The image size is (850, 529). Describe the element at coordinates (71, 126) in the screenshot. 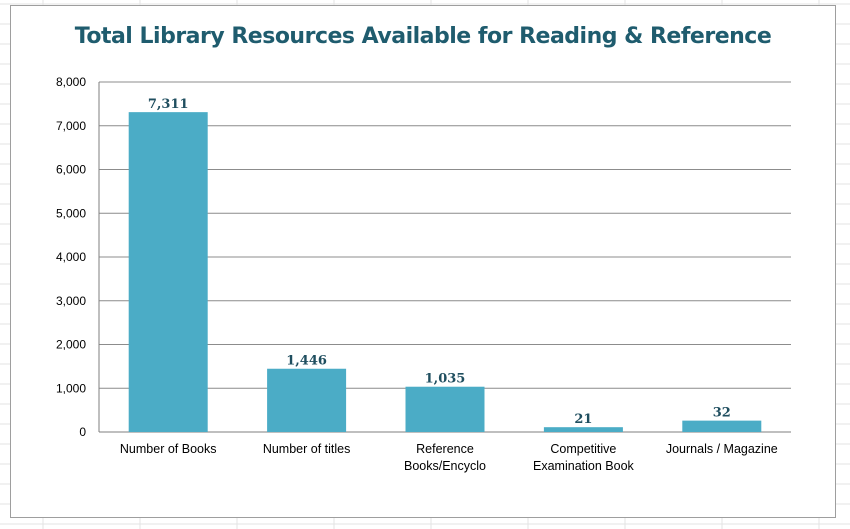

I see `y-tick-label: 7,000` at that location.